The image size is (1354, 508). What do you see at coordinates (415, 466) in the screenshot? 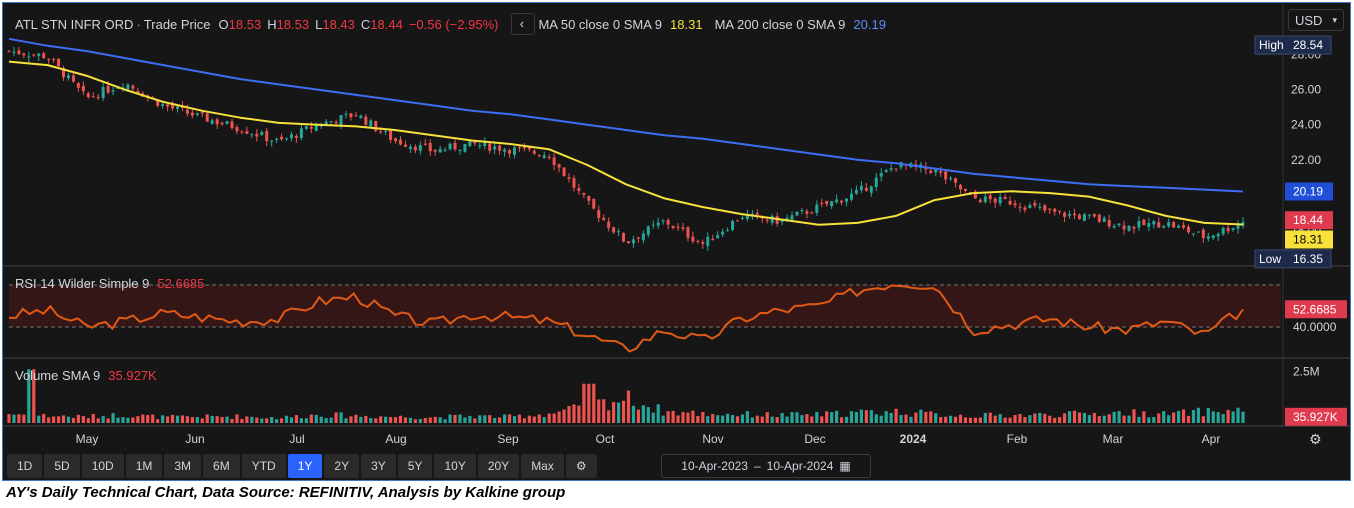
I see `range-5y: 5Y` at bounding box center [415, 466].